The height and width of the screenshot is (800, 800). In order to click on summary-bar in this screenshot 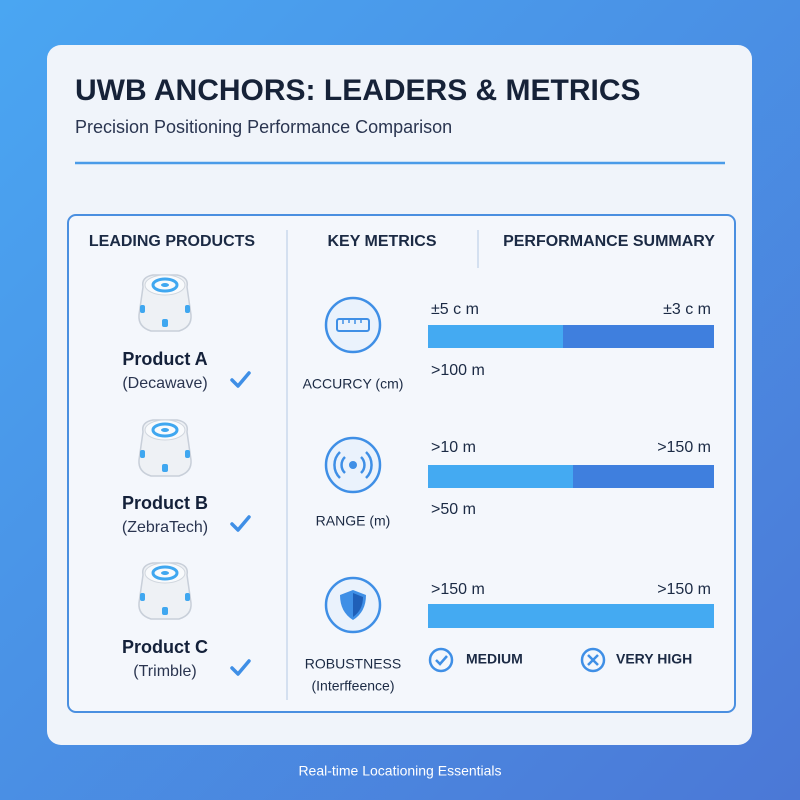, I will do `click(571, 616)`.